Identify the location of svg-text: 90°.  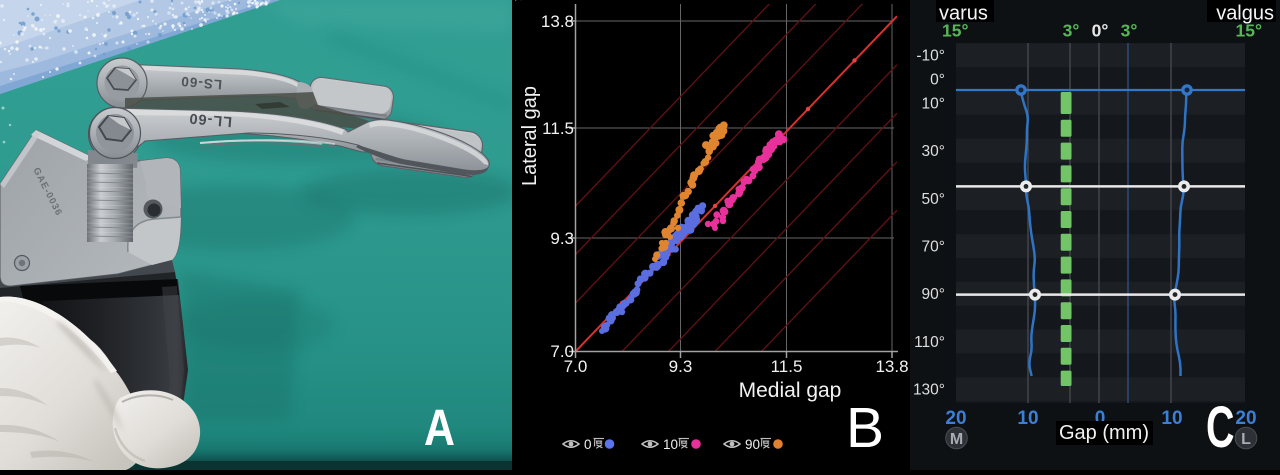
(933, 294).